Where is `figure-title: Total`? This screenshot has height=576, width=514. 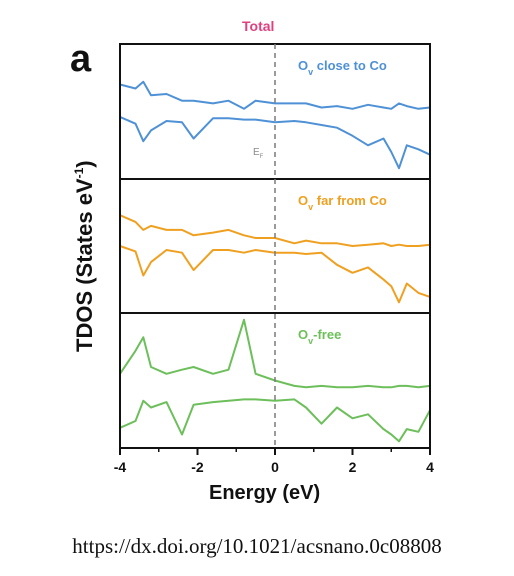
figure-title: Total is located at coordinates (258, 26).